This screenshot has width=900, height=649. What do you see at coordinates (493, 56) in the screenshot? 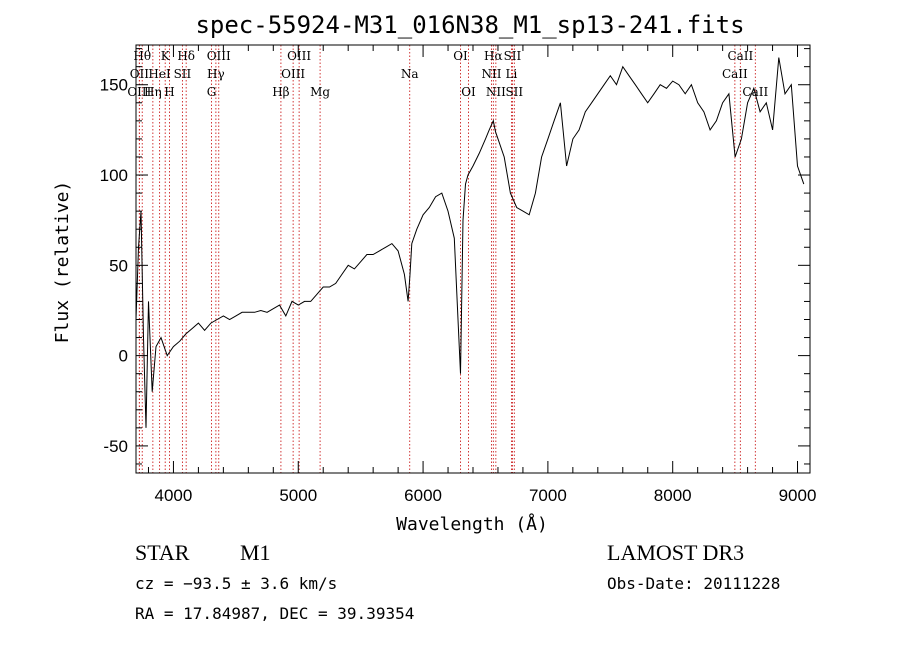
I see `line-label: Hα` at bounding box center [493, 56].